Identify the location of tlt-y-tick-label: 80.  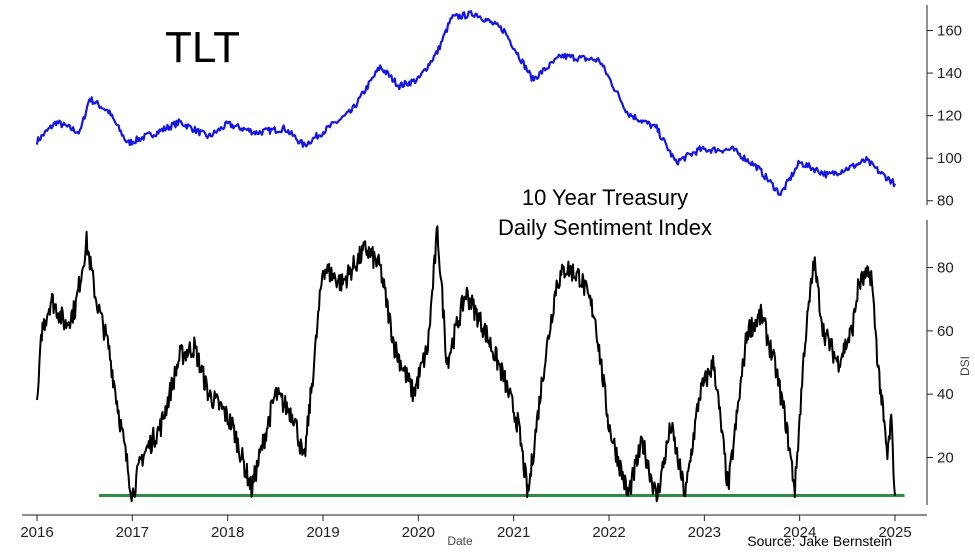
(945, 201).